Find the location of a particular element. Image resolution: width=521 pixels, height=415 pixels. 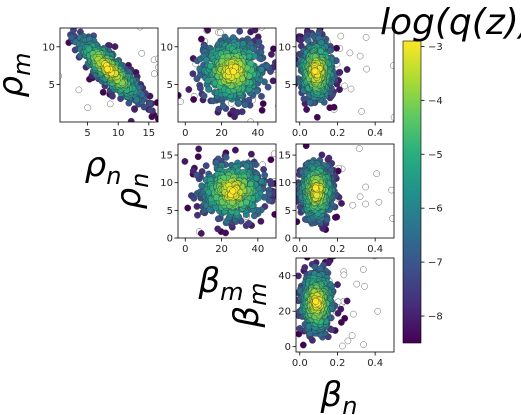

x-tick-label: 15 is located at coordinates (148, 133).